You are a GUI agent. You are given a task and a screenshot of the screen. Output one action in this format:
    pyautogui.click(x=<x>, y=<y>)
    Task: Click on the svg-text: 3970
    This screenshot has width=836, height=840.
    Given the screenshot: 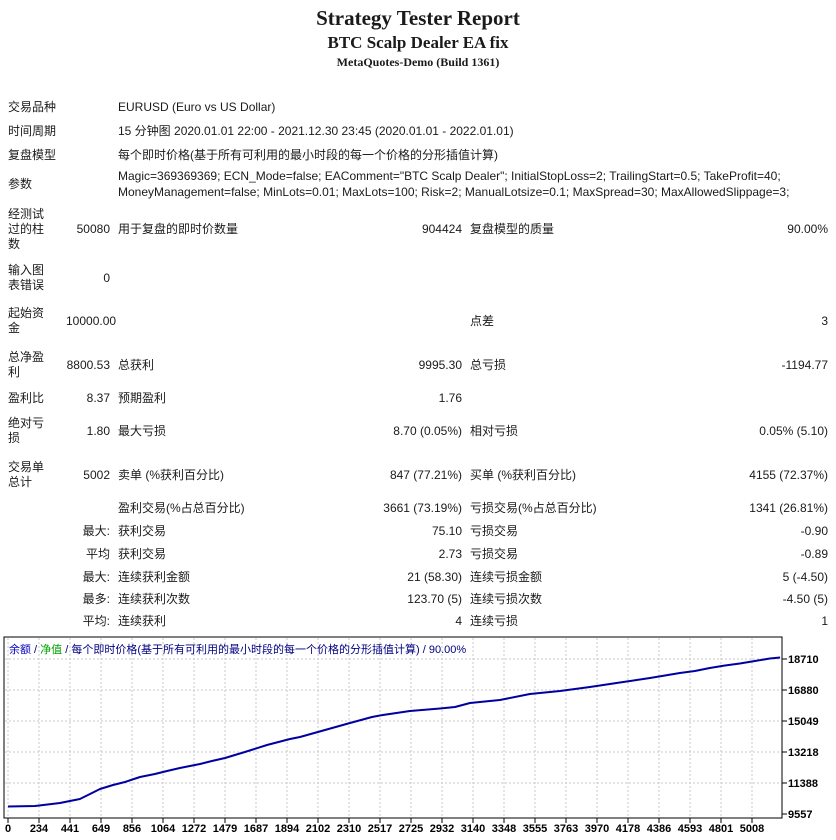 What is the action you would take?
    pyautogui.click(x=597, y=829)
    